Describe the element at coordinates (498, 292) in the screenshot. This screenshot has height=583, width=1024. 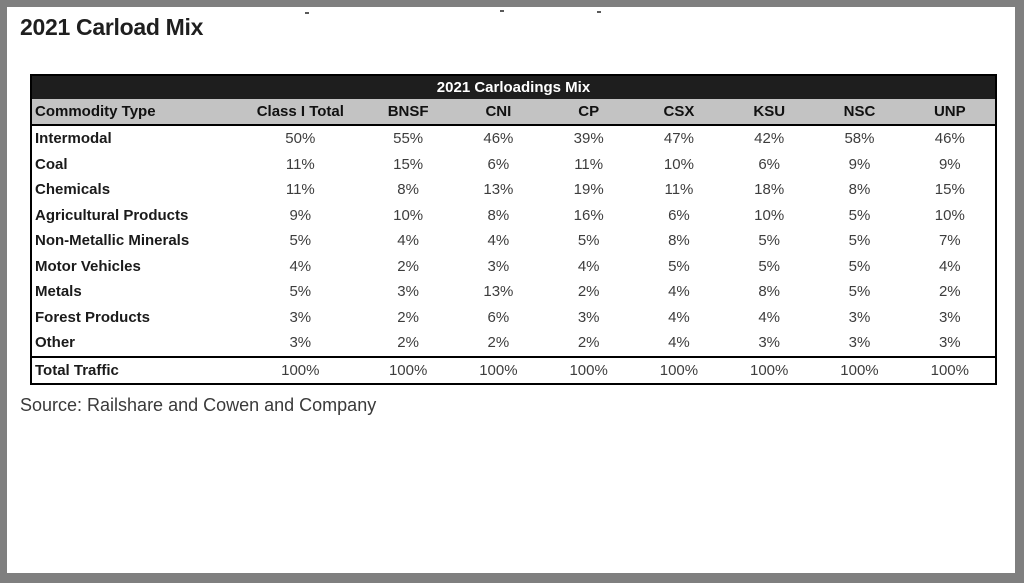
I see `cell-metals-cni: 13%` at that location.